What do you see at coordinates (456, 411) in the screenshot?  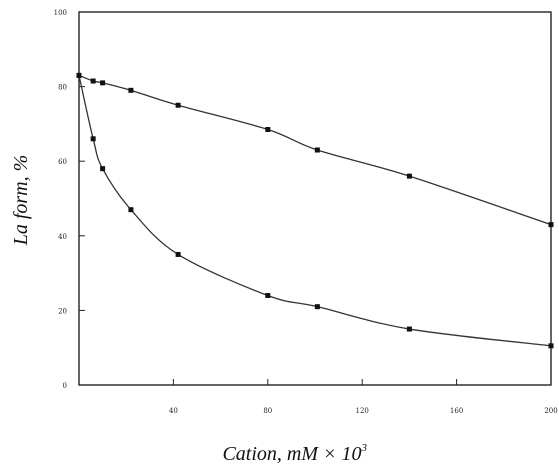 I see `x-tick-label: 160` at bounding box center [456, 411].